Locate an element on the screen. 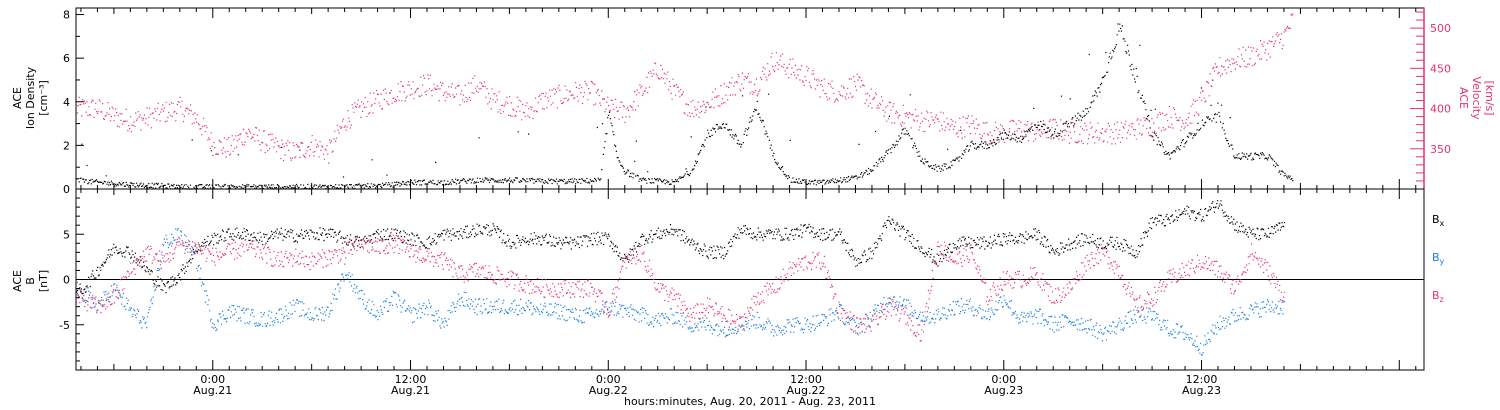 The height and width of the screenshot is (410, 1500). top-right-ticks: 350 400 450 500 is located at coordinates (1430, 96).